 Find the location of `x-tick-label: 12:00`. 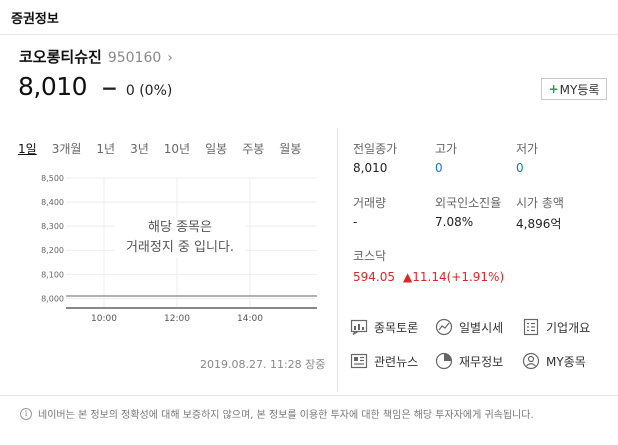

x-tick-label: 12:00 is located at coordinates (177, 319).